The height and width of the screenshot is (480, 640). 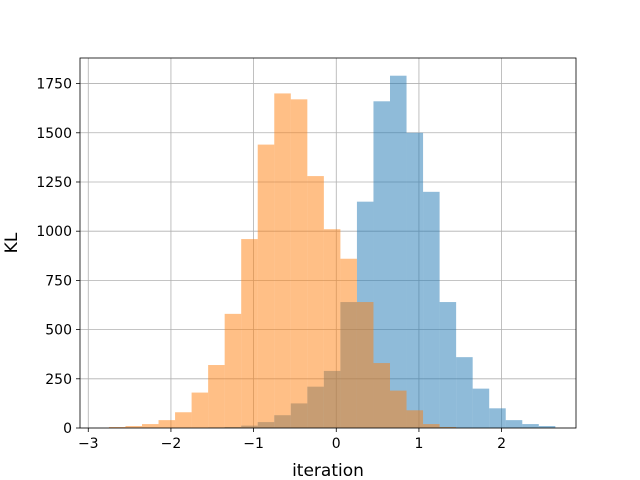 I want to click on y-tick-label: 500, so click(x=58, y=331).